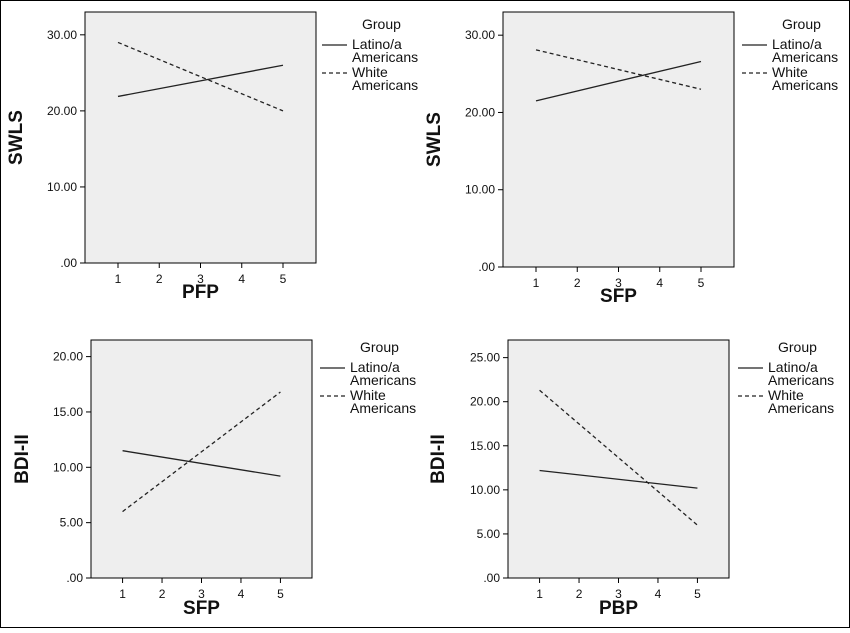 The height and width of the screenshot is (633, 850). Describe the element at coordinates (485, 358) in the screenshot. I see `y-tick-label: 25.00` at that location.